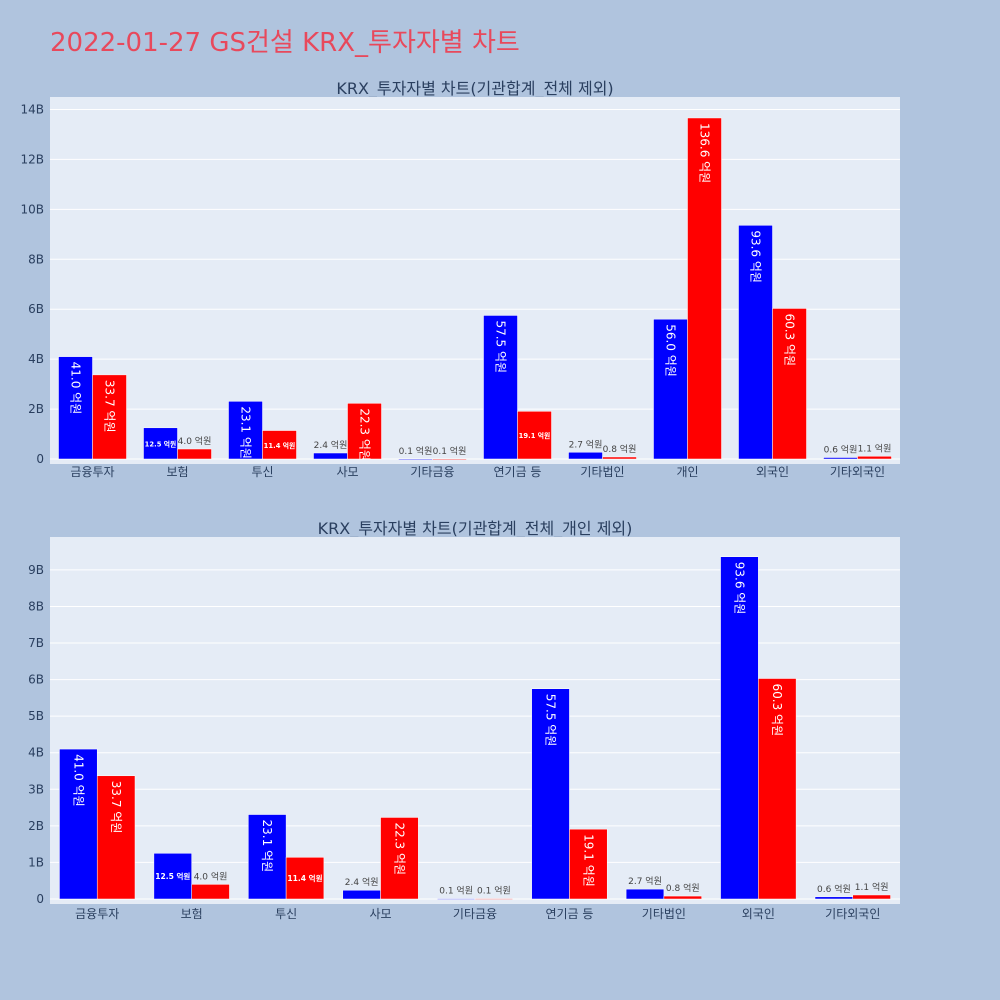 This screenshot has height=1000, width=1000. I want to click on page-title: 2022-01-27 GS건설 KRX_투자자별 차트, so click(285, 43).